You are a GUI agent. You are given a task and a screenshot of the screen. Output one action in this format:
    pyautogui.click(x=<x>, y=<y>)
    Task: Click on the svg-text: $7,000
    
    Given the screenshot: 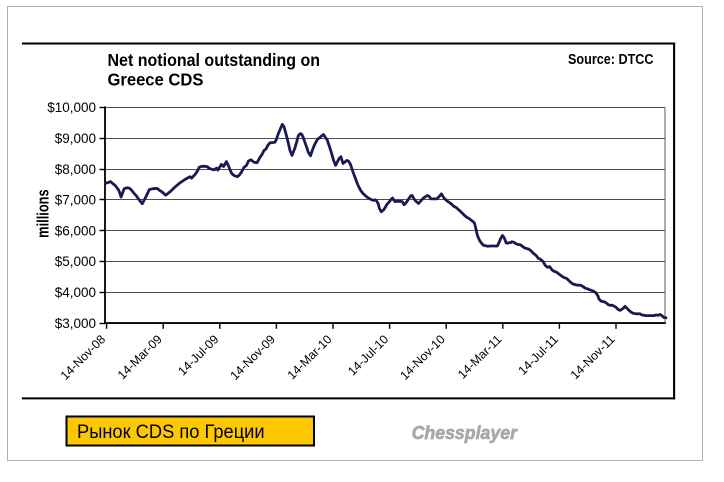 What is the action you would take?
    pyautogui.click(x=75, y=200)
    